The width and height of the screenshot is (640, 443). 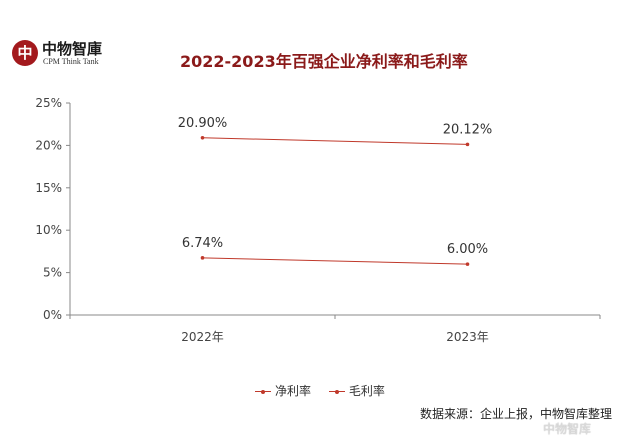 I want to click on chart-title: 2022-2023年百强企业净利率和毛利率, so click(x=324, y=61).